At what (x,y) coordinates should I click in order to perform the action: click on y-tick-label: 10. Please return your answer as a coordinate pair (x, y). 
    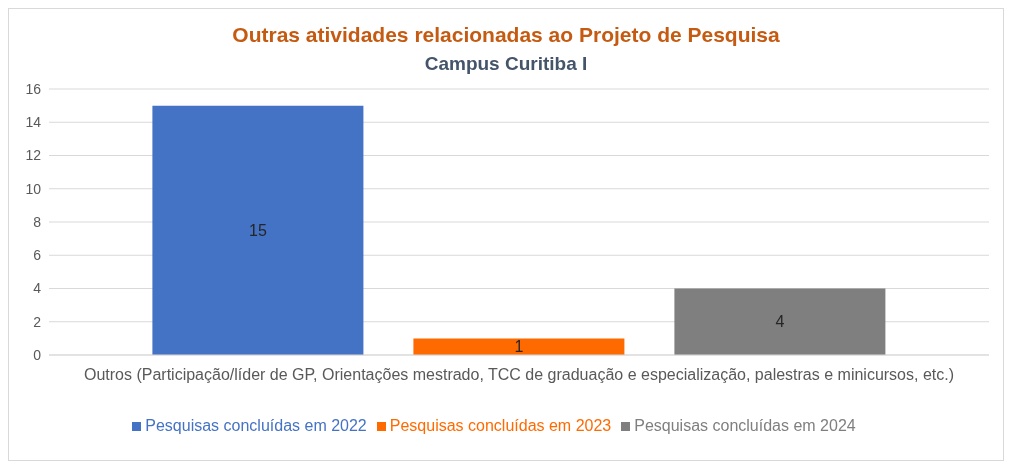
    Looking at the image, I should click on (33, 188).